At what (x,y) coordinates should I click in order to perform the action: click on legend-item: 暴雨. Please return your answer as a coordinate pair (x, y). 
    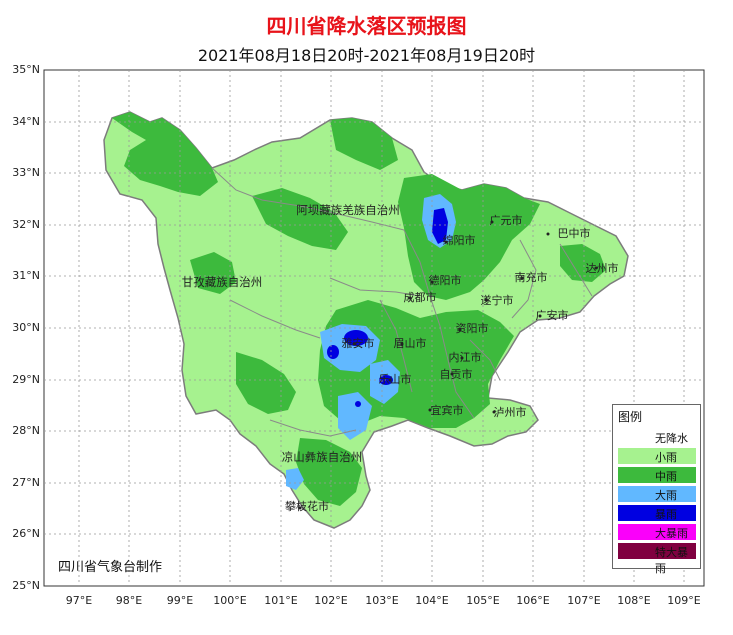
    Looking at the image, I should click on (657, 513).